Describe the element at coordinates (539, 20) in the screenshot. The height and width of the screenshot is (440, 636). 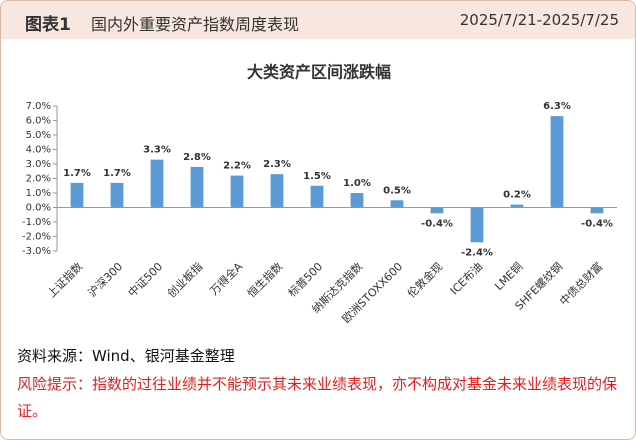
I see `date-range: 2025/7/21-2025/7/25` at that location.